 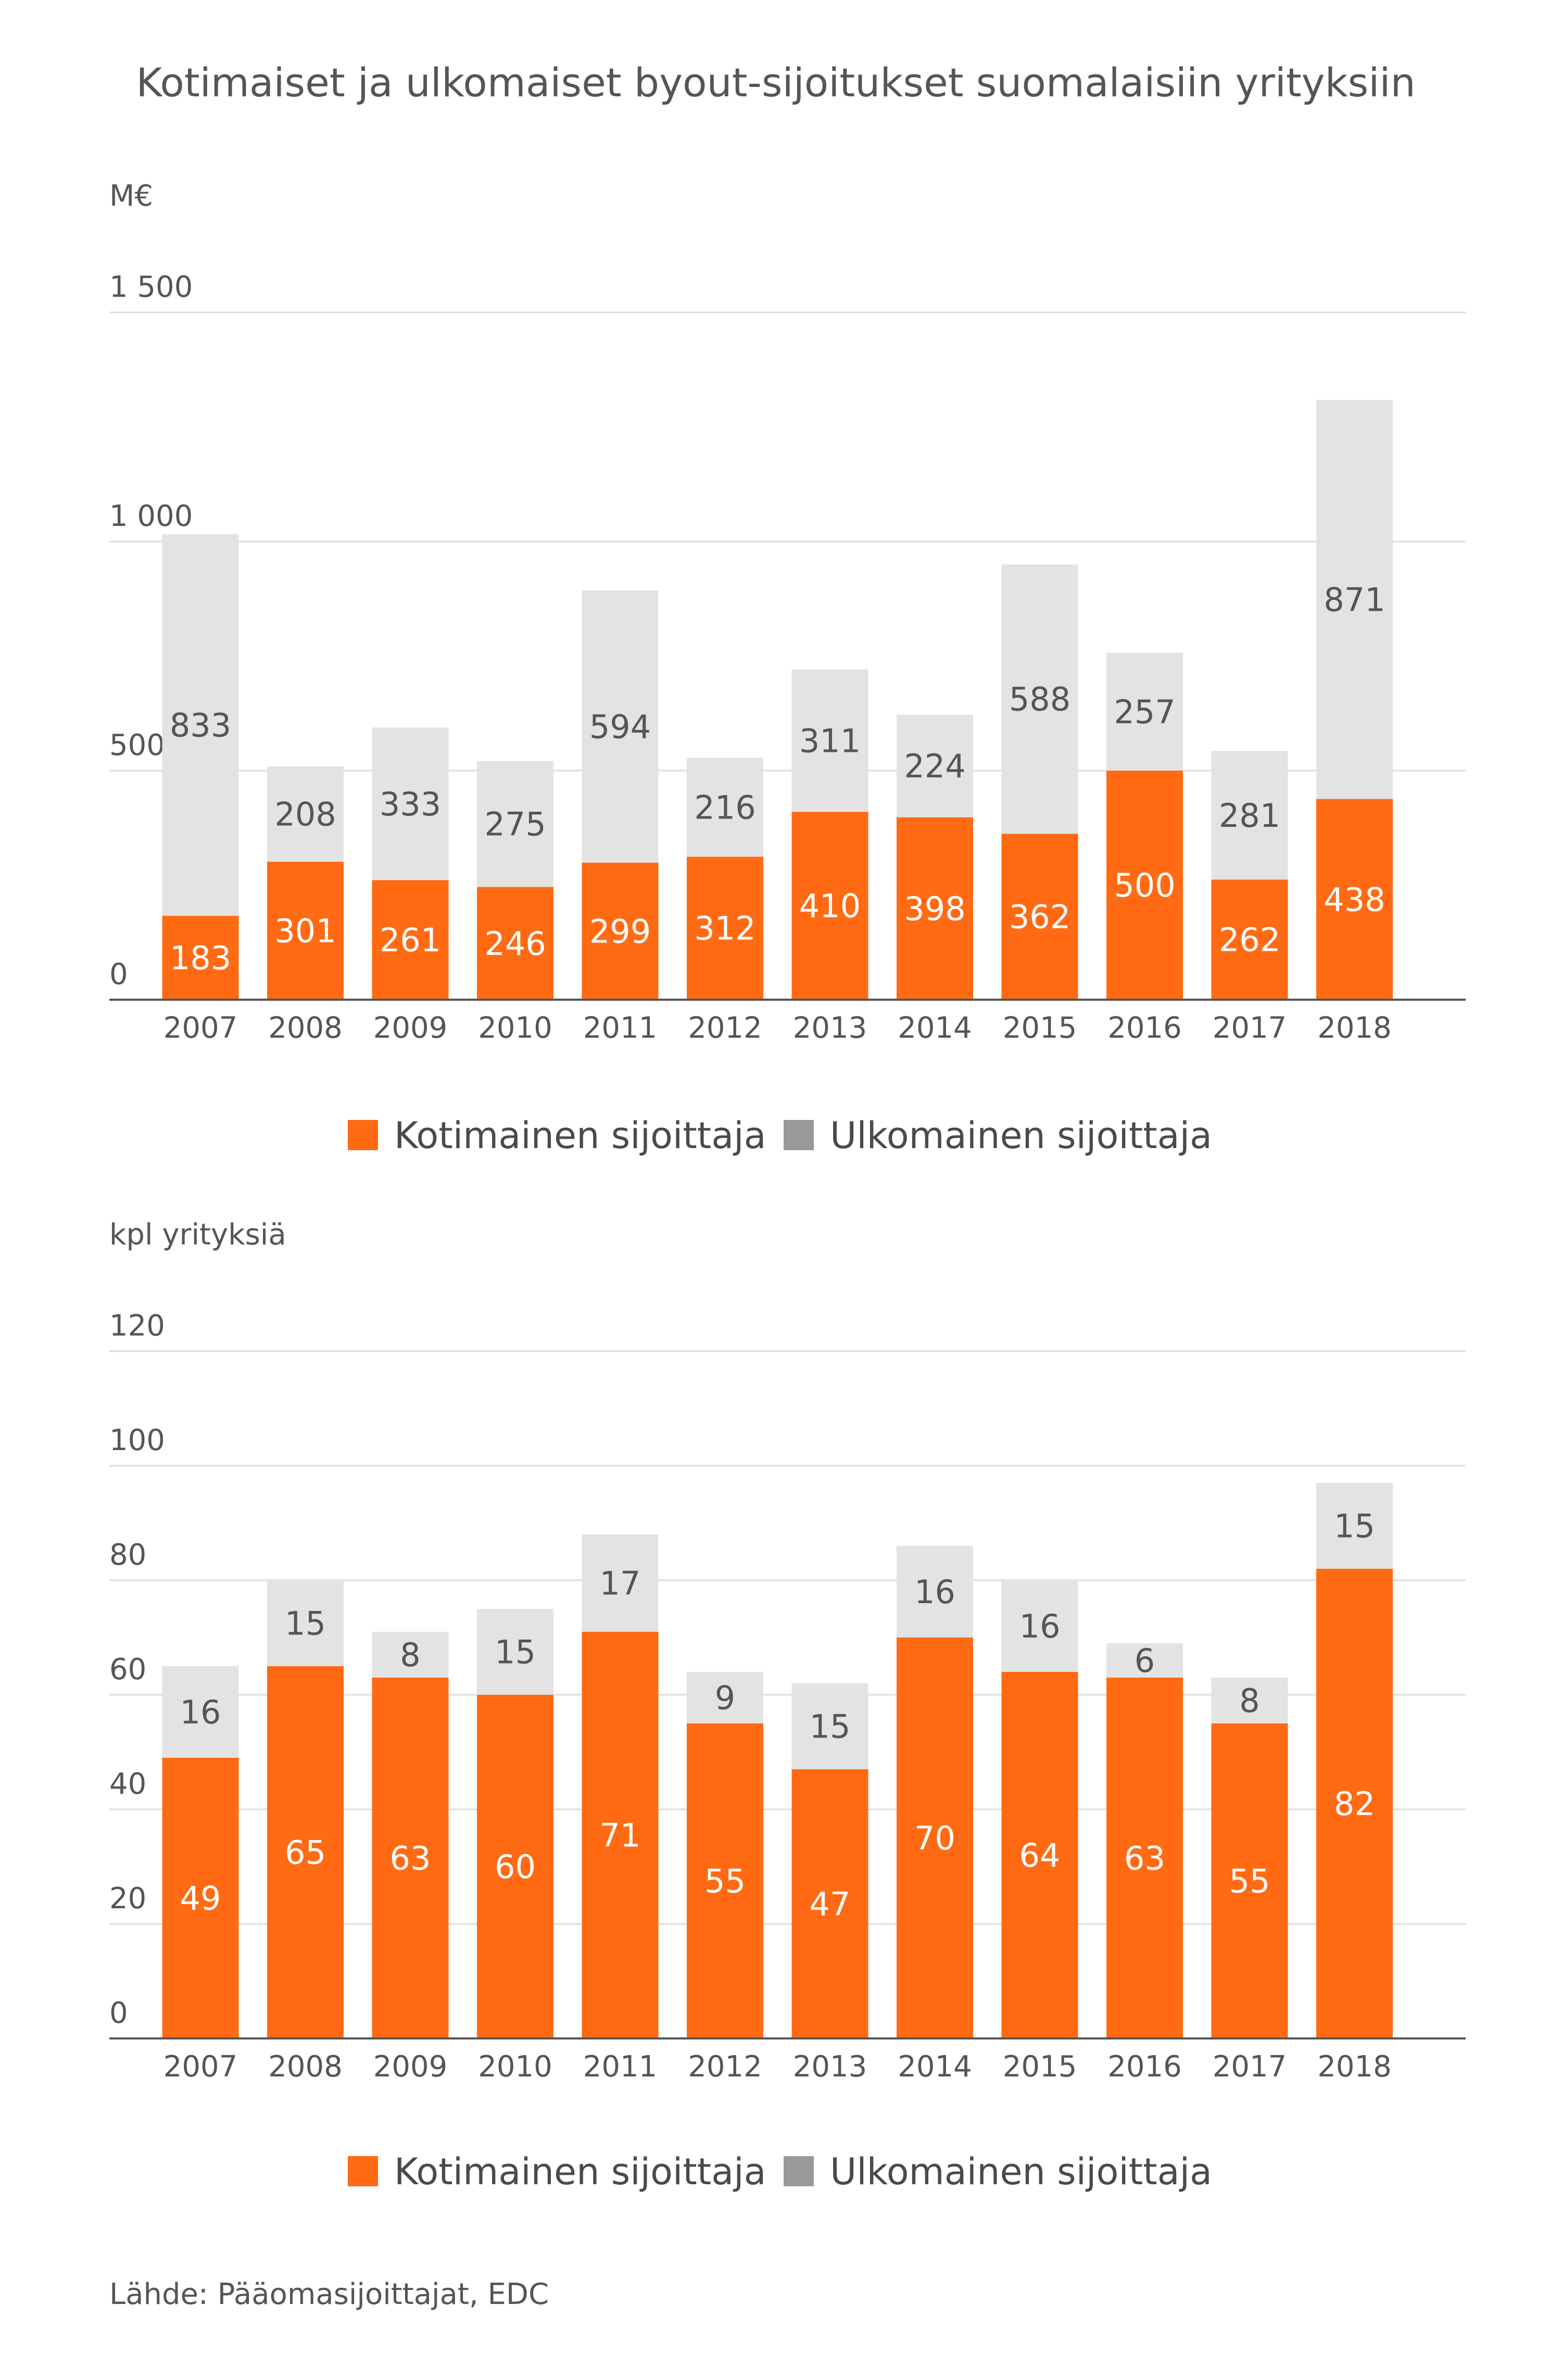 I want to click on data-label-foreign-2012: 9, so click(x=725, y=1698).